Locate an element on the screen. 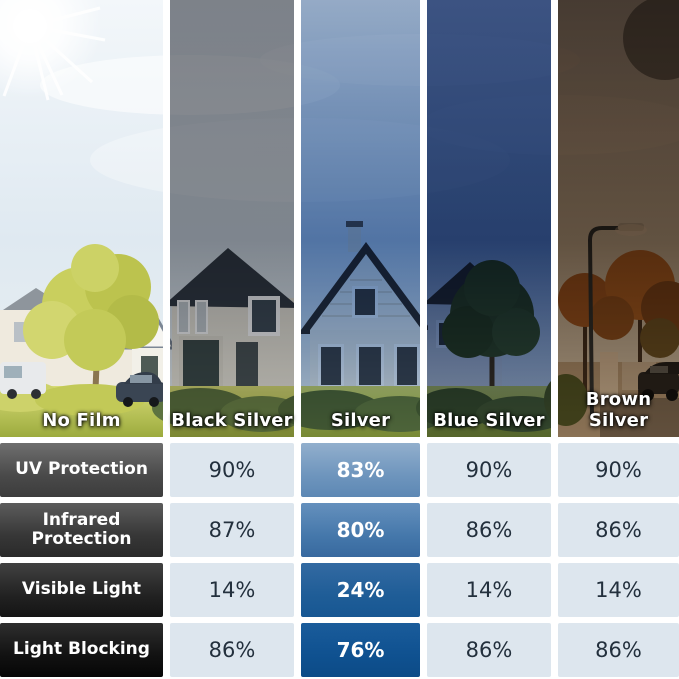 This screenshot has width=679, height=679. metric-label-visible-light: Visible Light is located at coordinates (81, 590).